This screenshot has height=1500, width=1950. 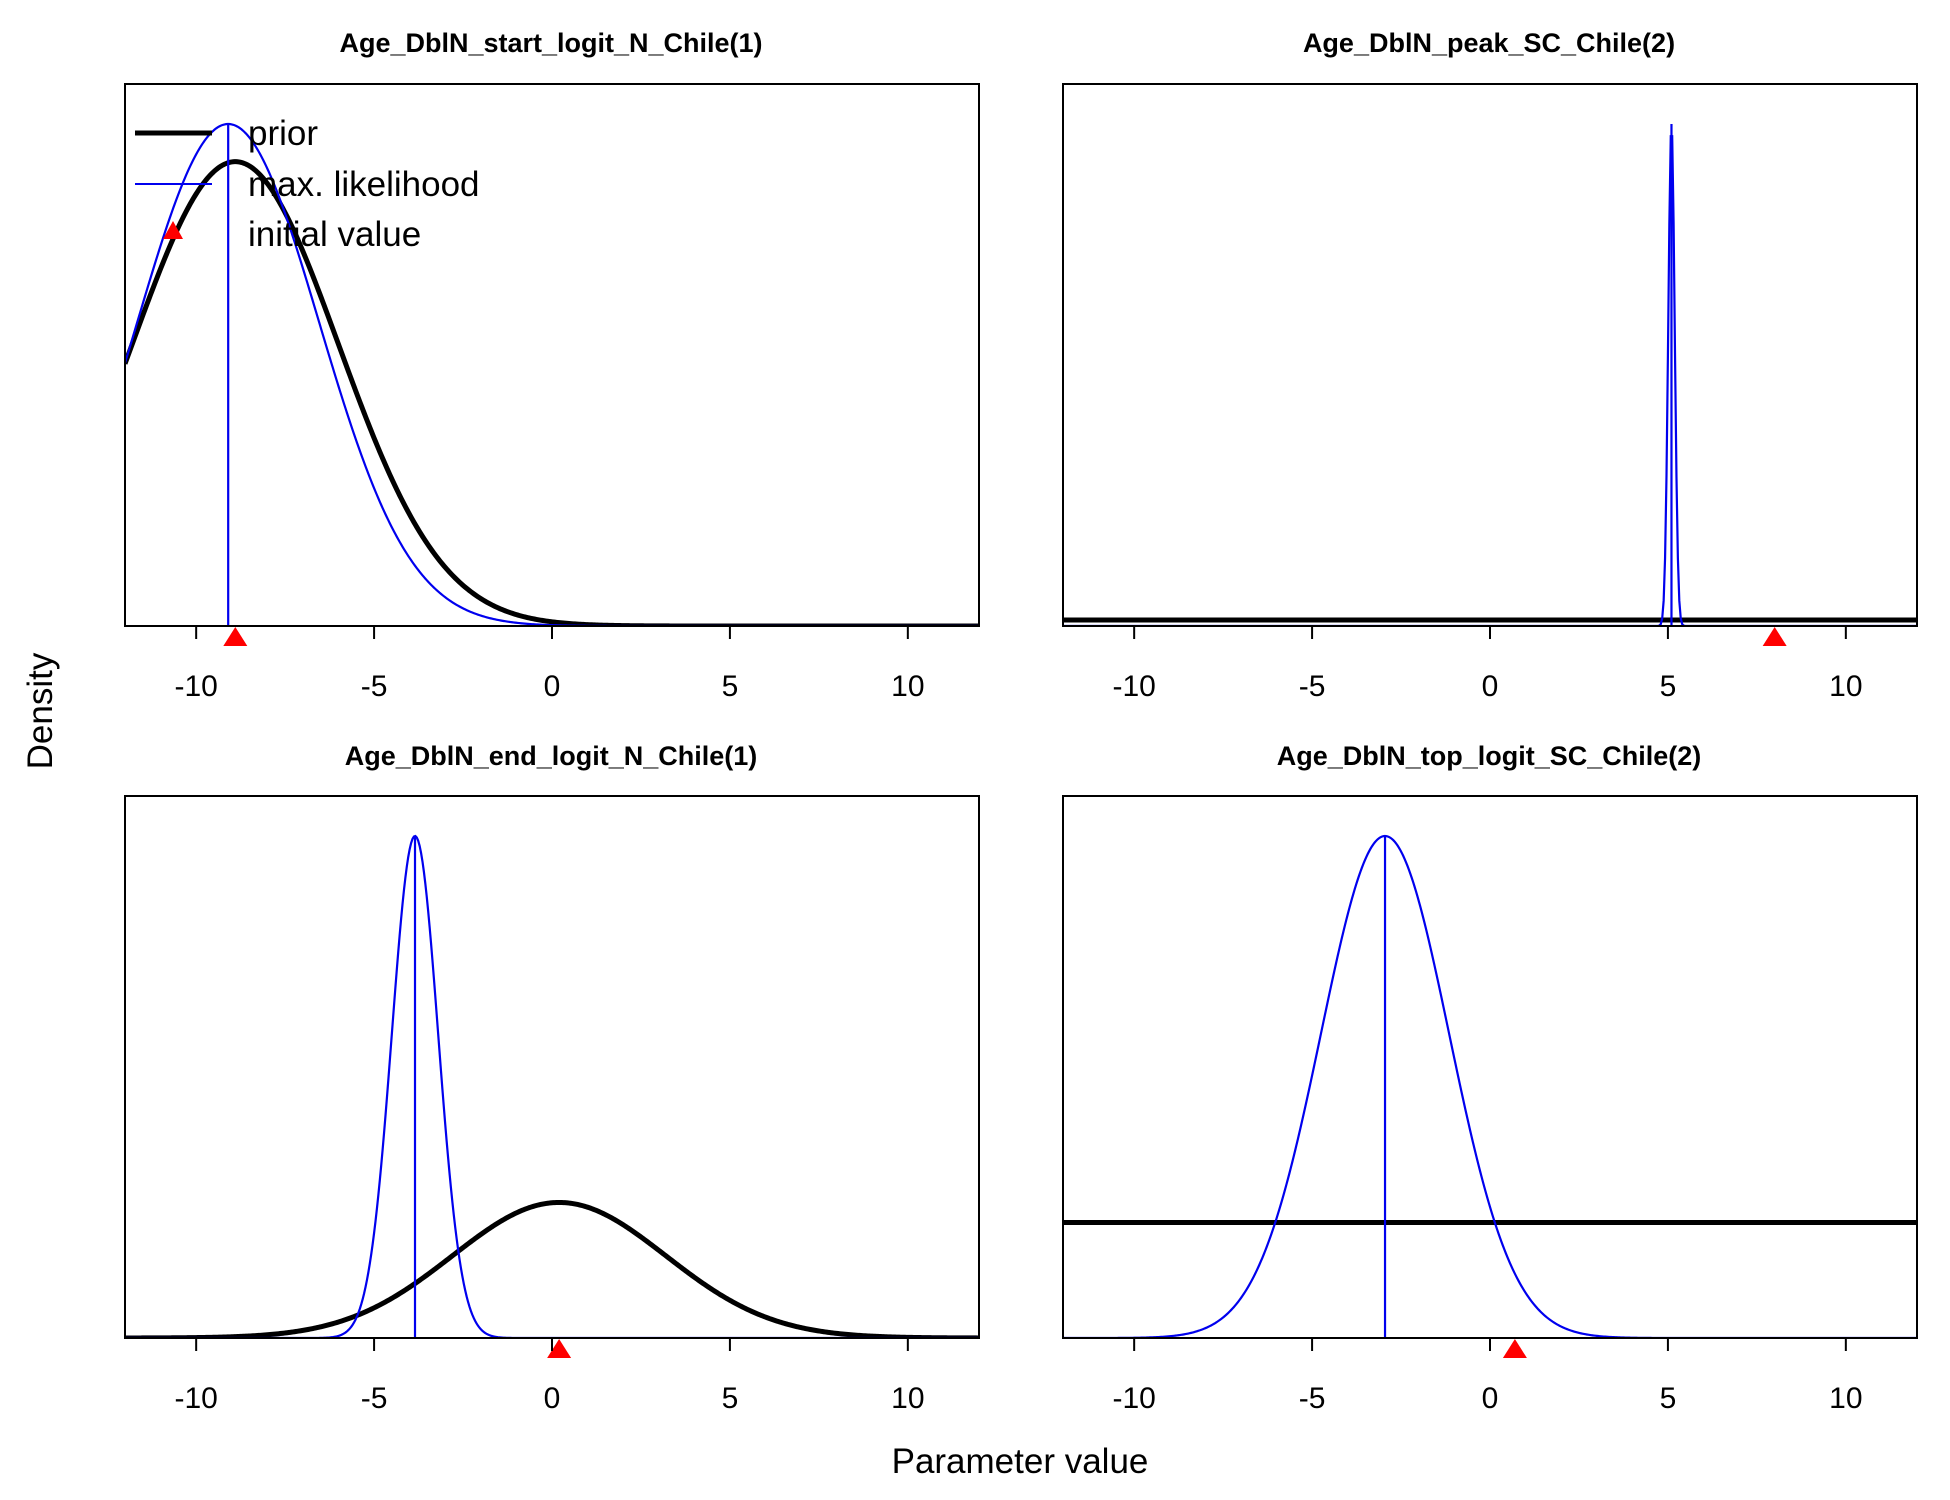 I want to click on panel-3-curves, so click(x=552, y=1086).